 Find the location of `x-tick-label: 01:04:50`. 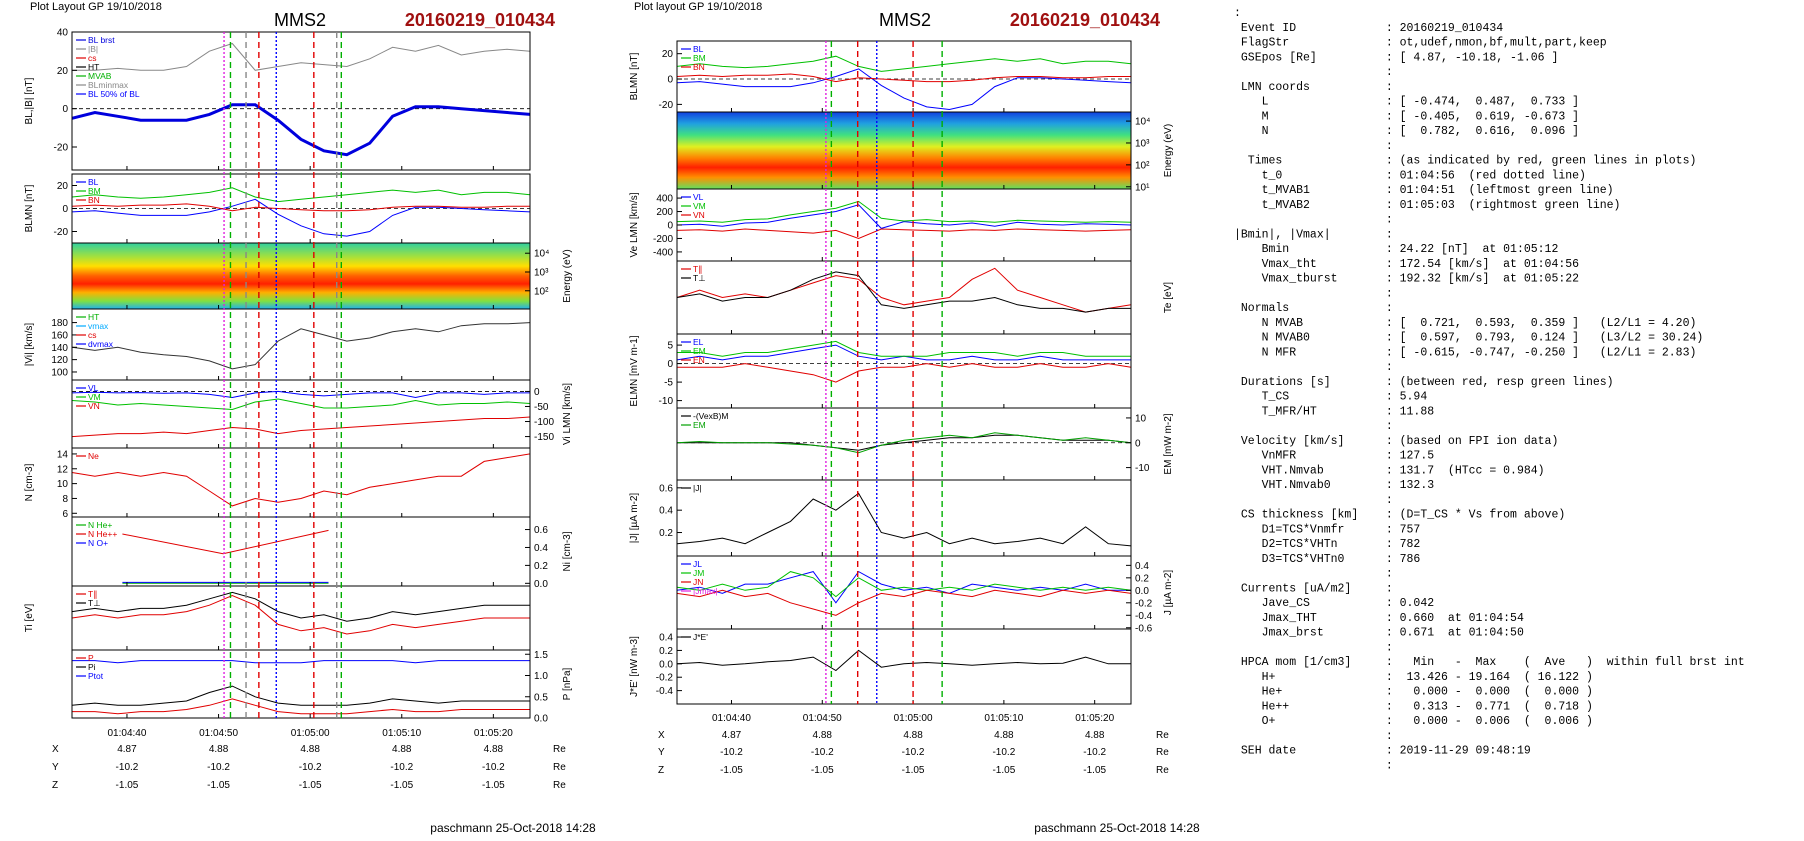

x-tick-label: 01:04:50 is located at coordinates (822, 718).